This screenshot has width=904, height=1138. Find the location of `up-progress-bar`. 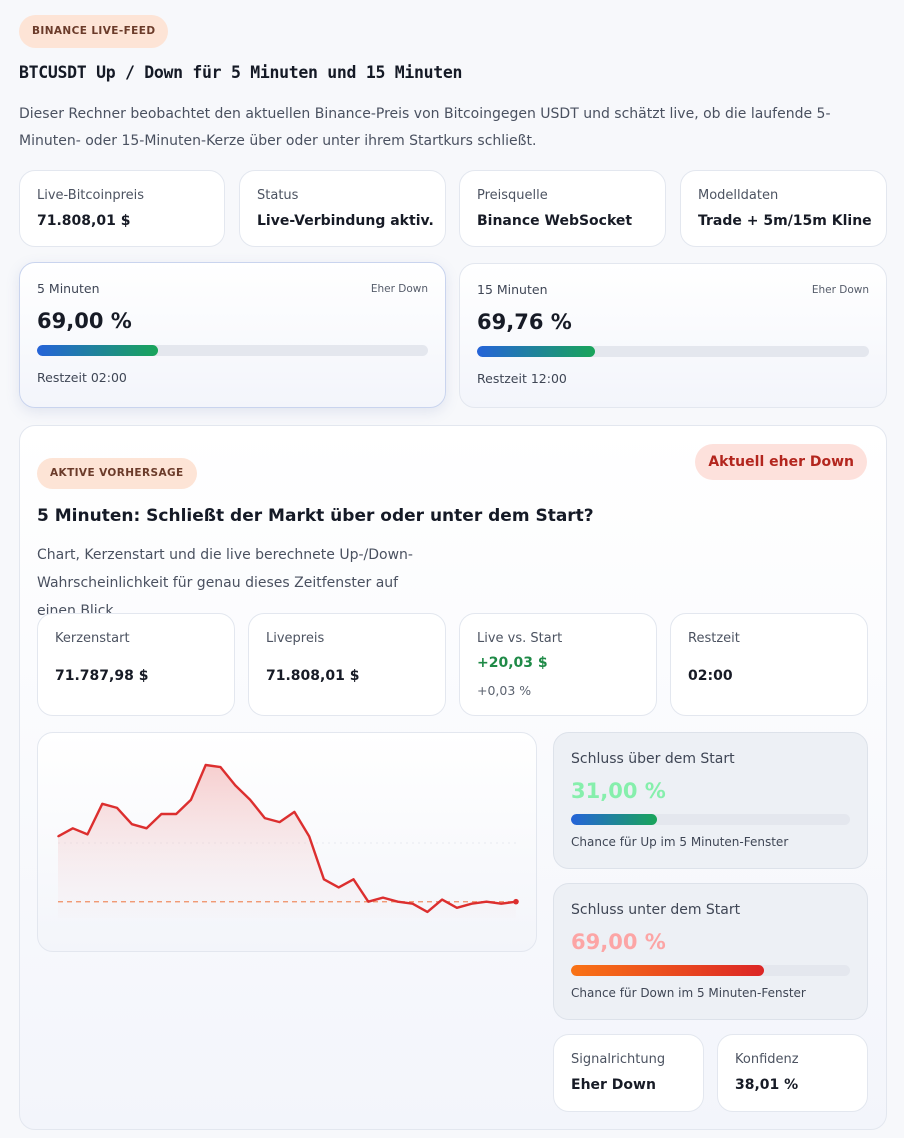

up-progress-bar is located at coordinates (710, 819).